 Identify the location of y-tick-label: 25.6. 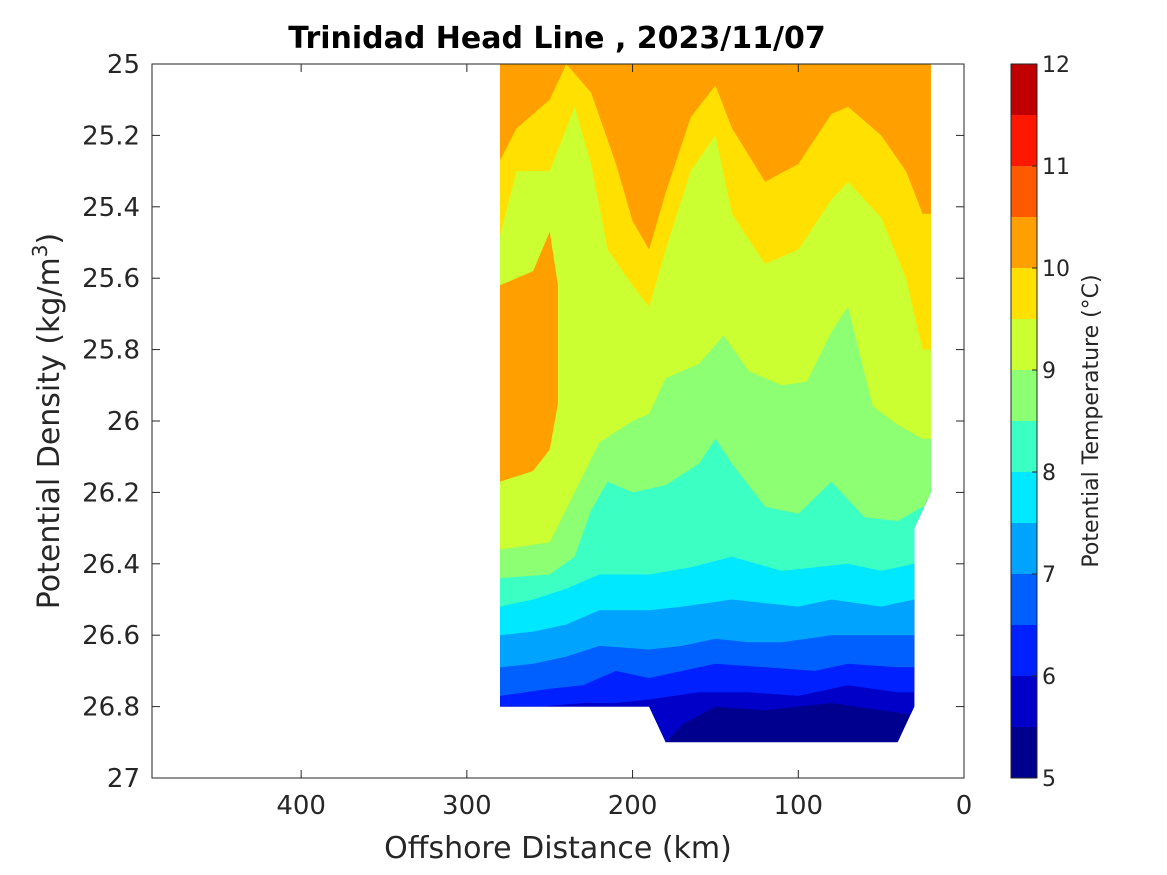
(111, 279).